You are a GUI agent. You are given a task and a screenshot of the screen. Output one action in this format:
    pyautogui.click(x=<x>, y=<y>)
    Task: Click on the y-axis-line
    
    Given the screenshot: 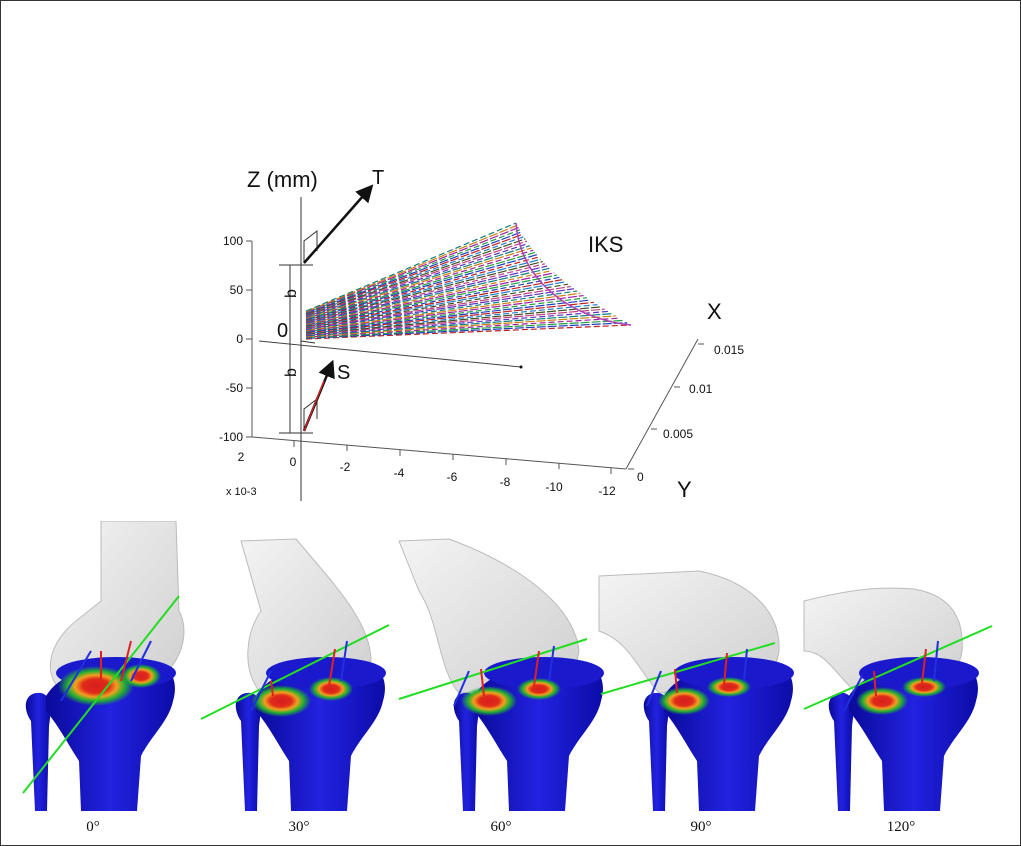 What is the action you would take?
    pyautogui.click(x=439, y=453)
    